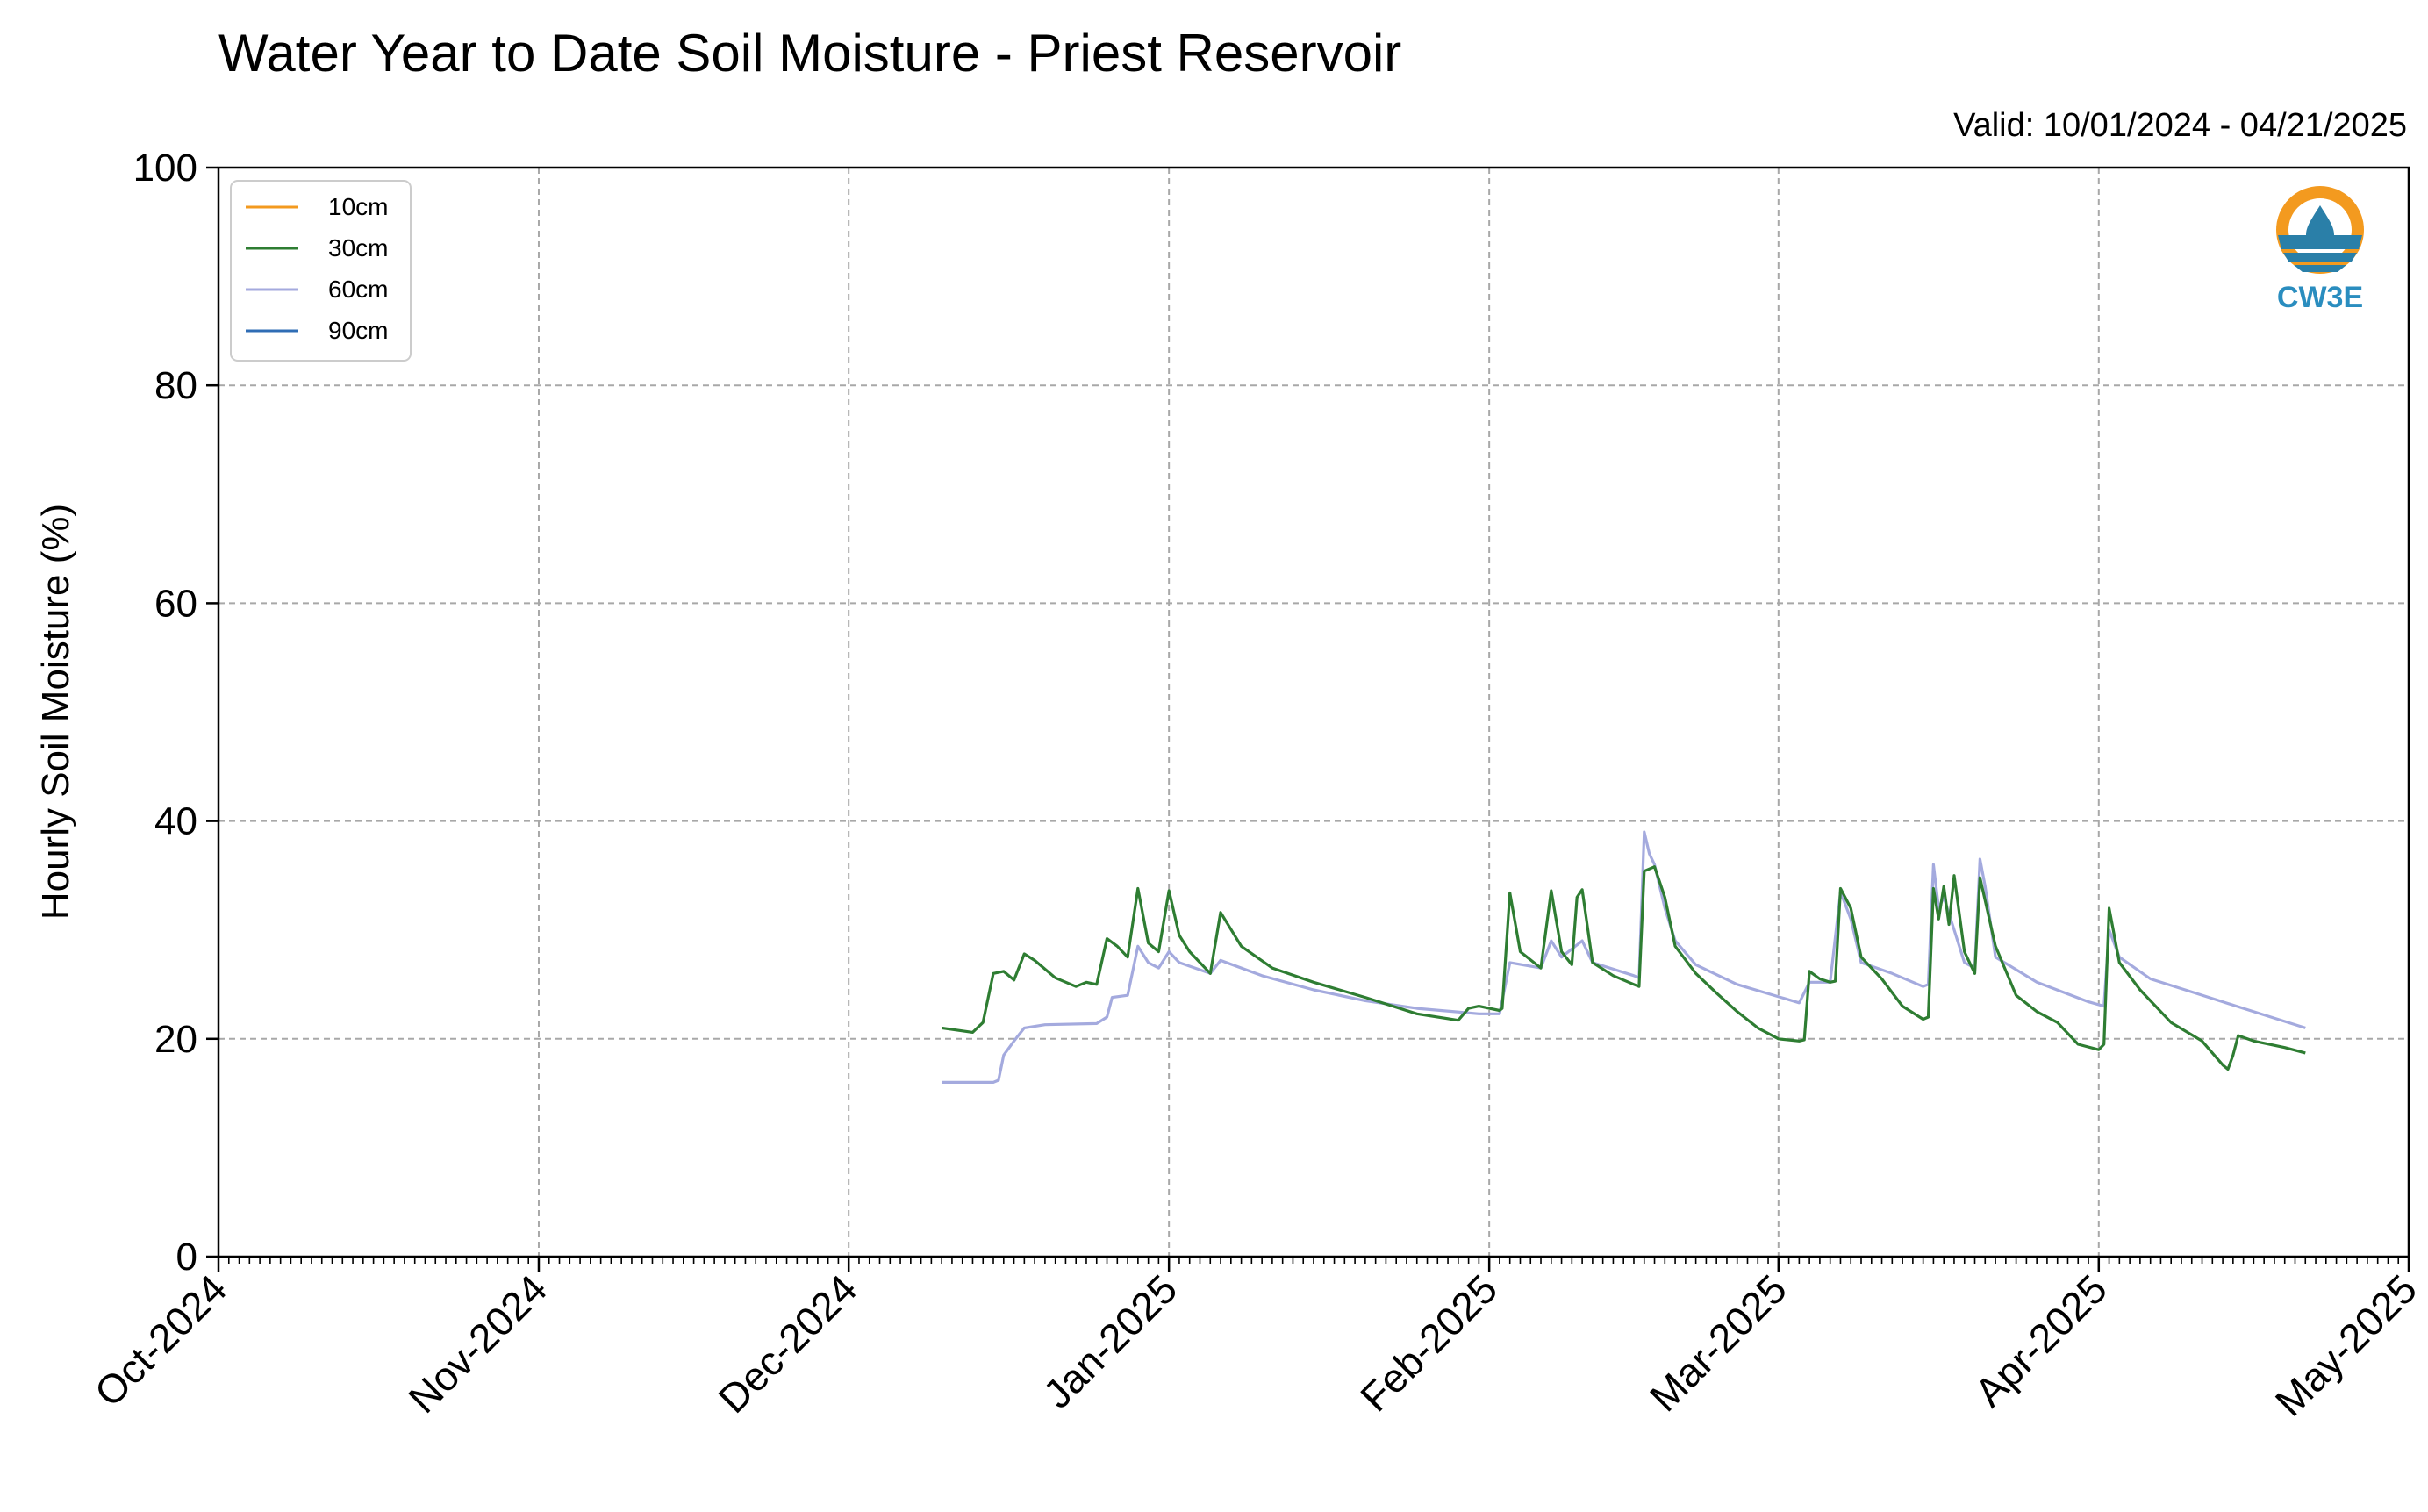 Image resolution: width=2428 pixels, height=1512 pixels. Describe the element at coordinates (1623, 968) in the screenshot. I see `series-line-30cm` at that location.